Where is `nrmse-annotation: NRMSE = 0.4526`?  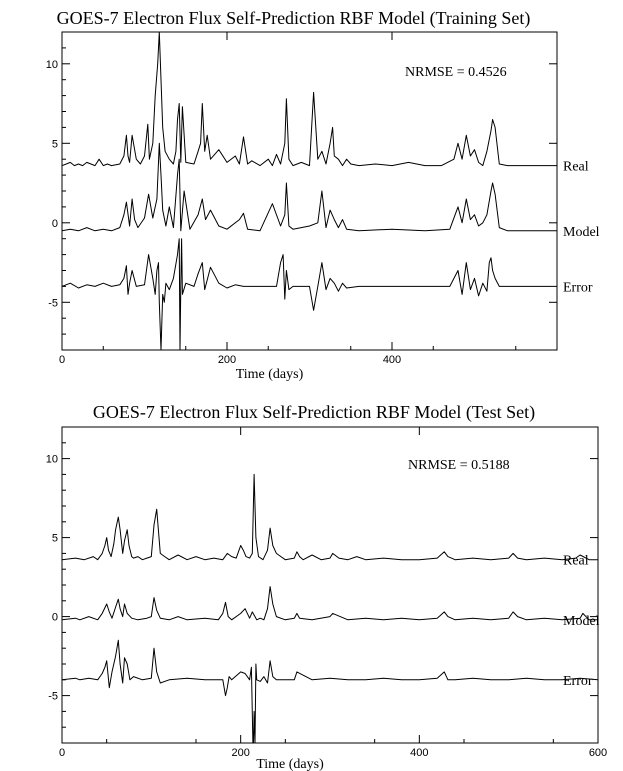 nrmse-annotation: NRMSE = 0.4526 is located at coordinates (456, 72).